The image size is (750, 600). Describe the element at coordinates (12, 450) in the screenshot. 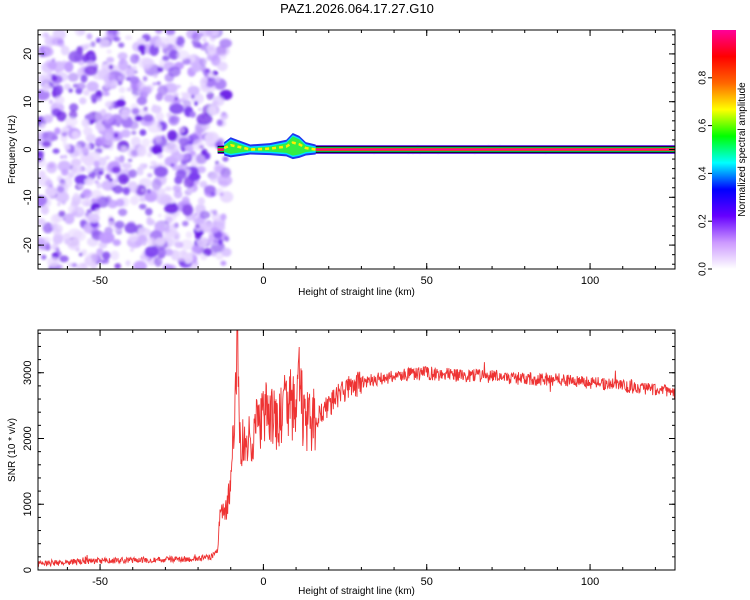

I see `snr-y-label: SNR (10 * v/v)` at that location.